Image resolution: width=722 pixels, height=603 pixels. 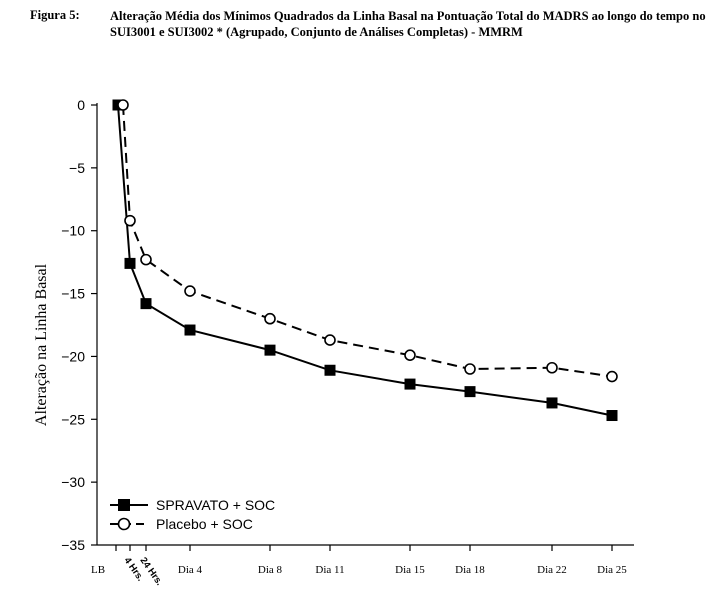 I want to click on legend-marker-circle, so click(x=124, y=524).